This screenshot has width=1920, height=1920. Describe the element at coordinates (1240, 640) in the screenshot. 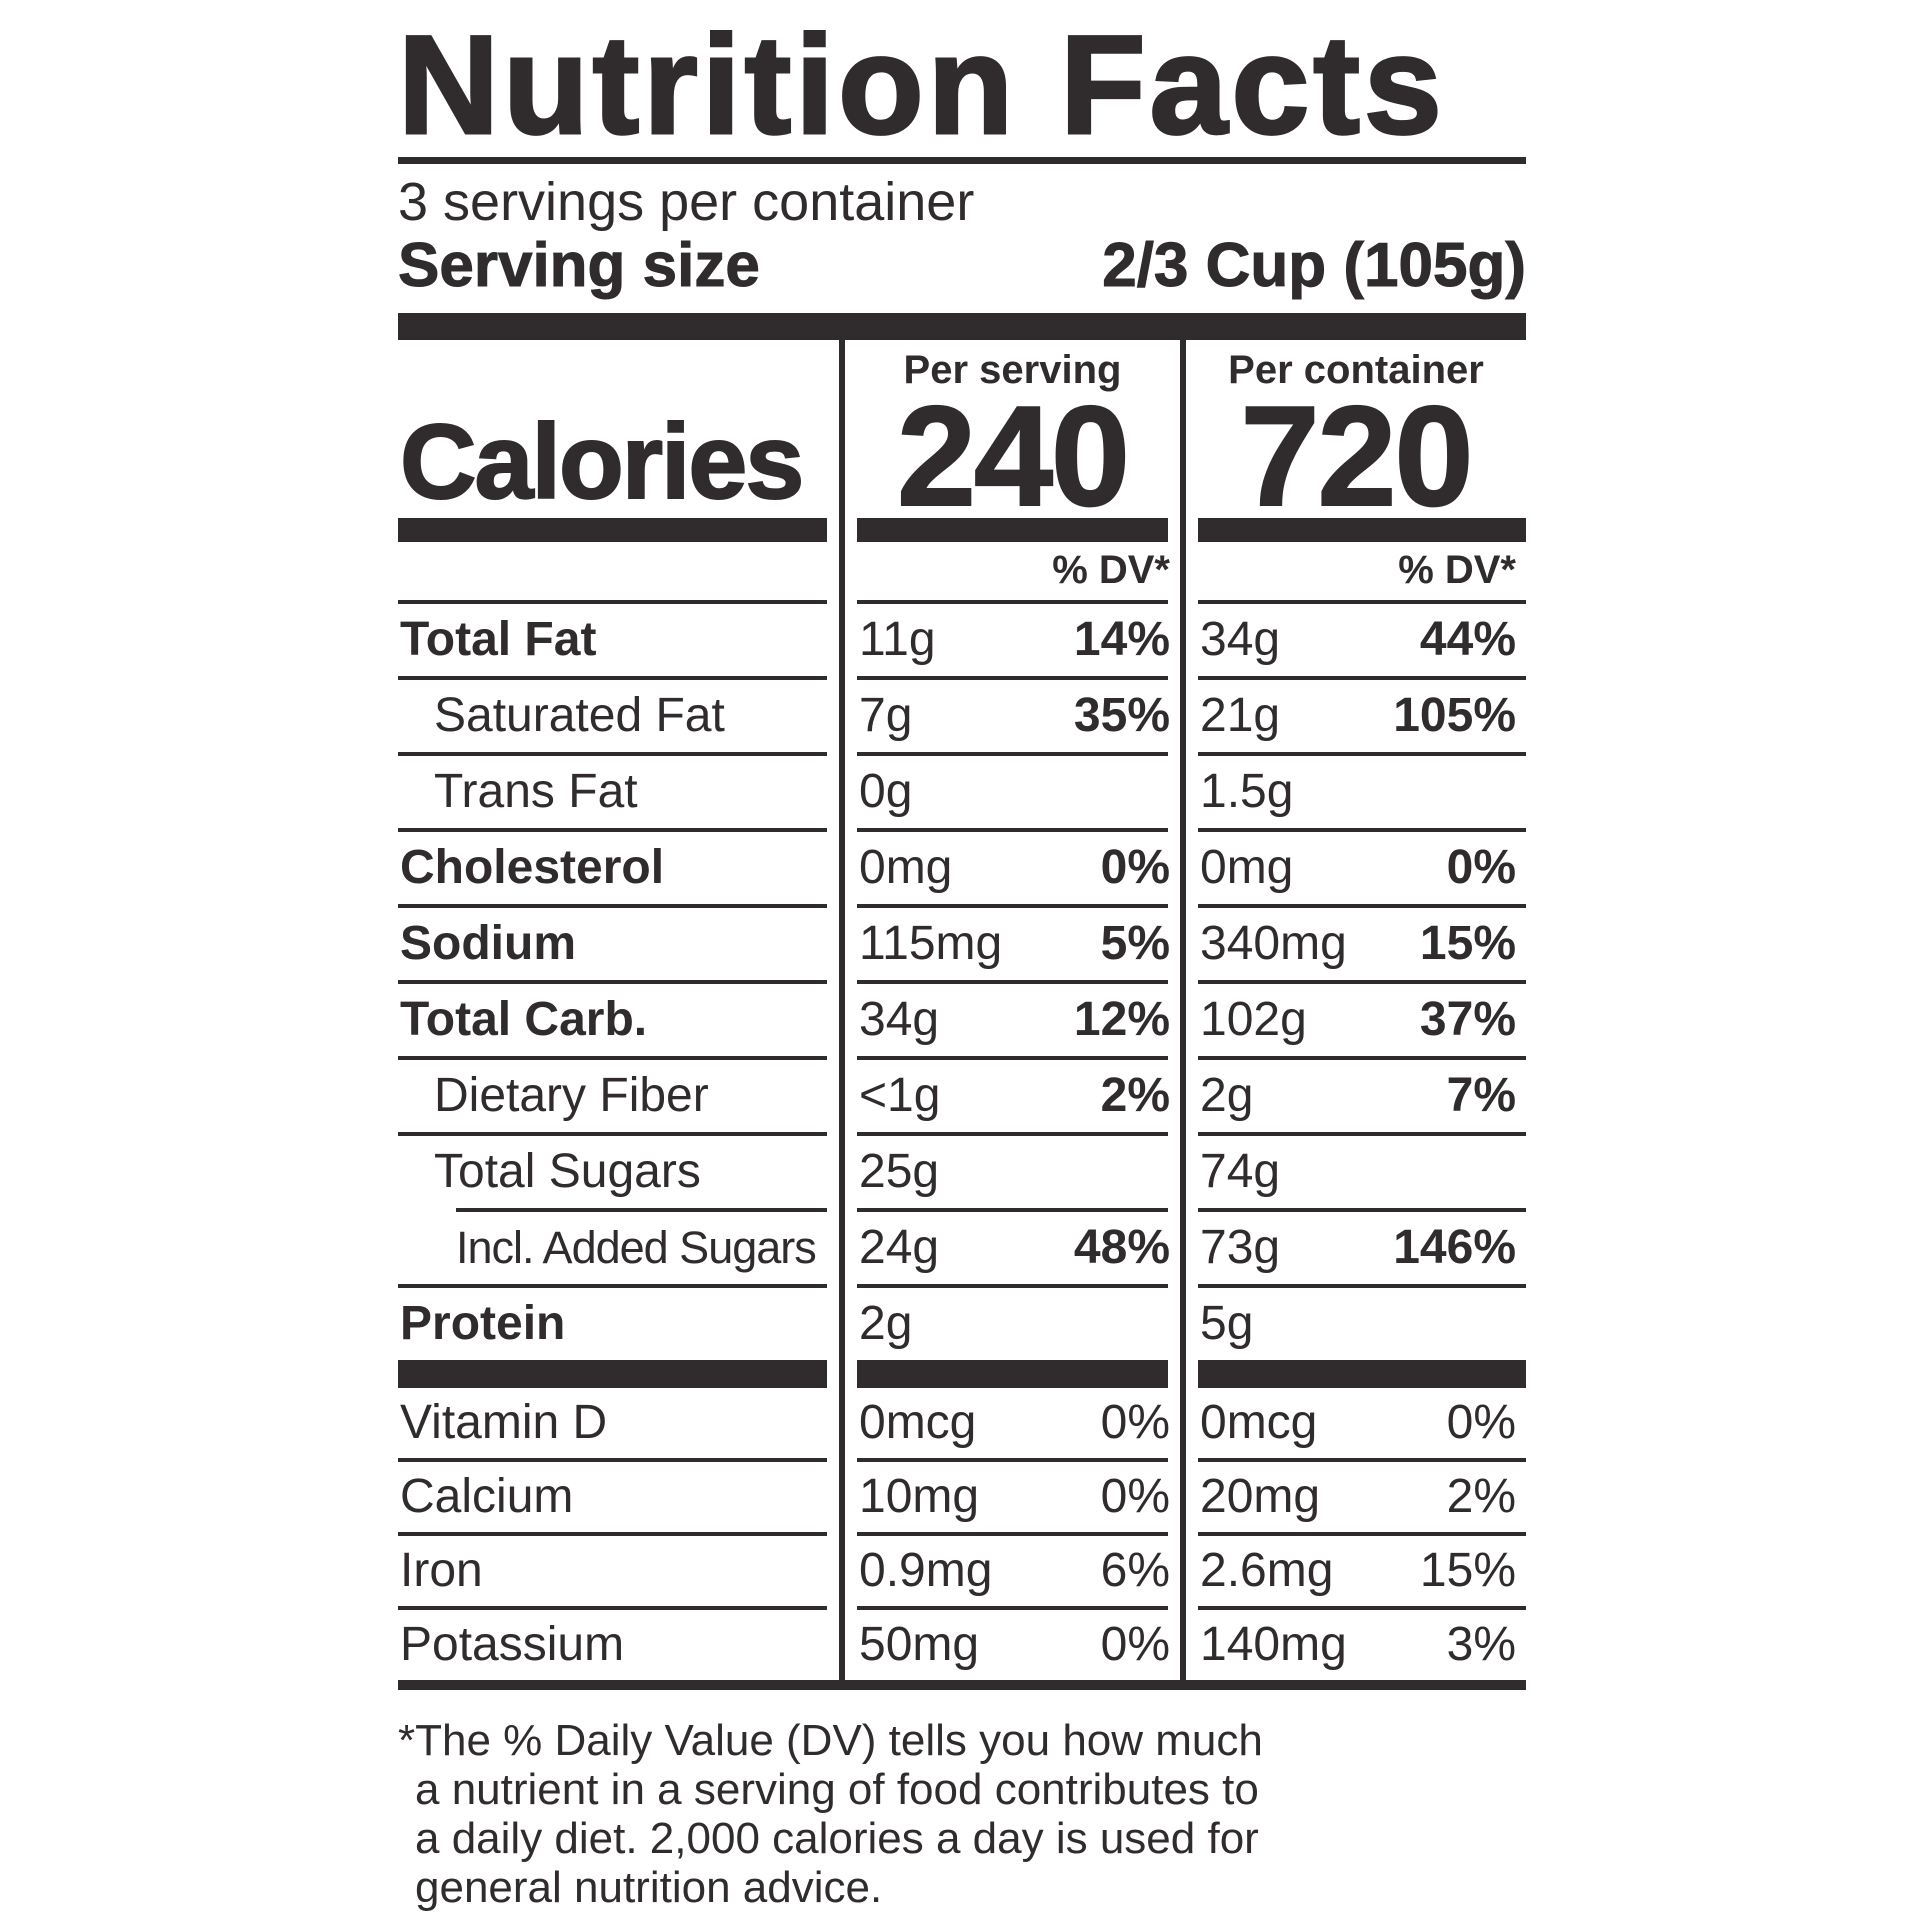

I see `per-container-amount: 34g` at that location.